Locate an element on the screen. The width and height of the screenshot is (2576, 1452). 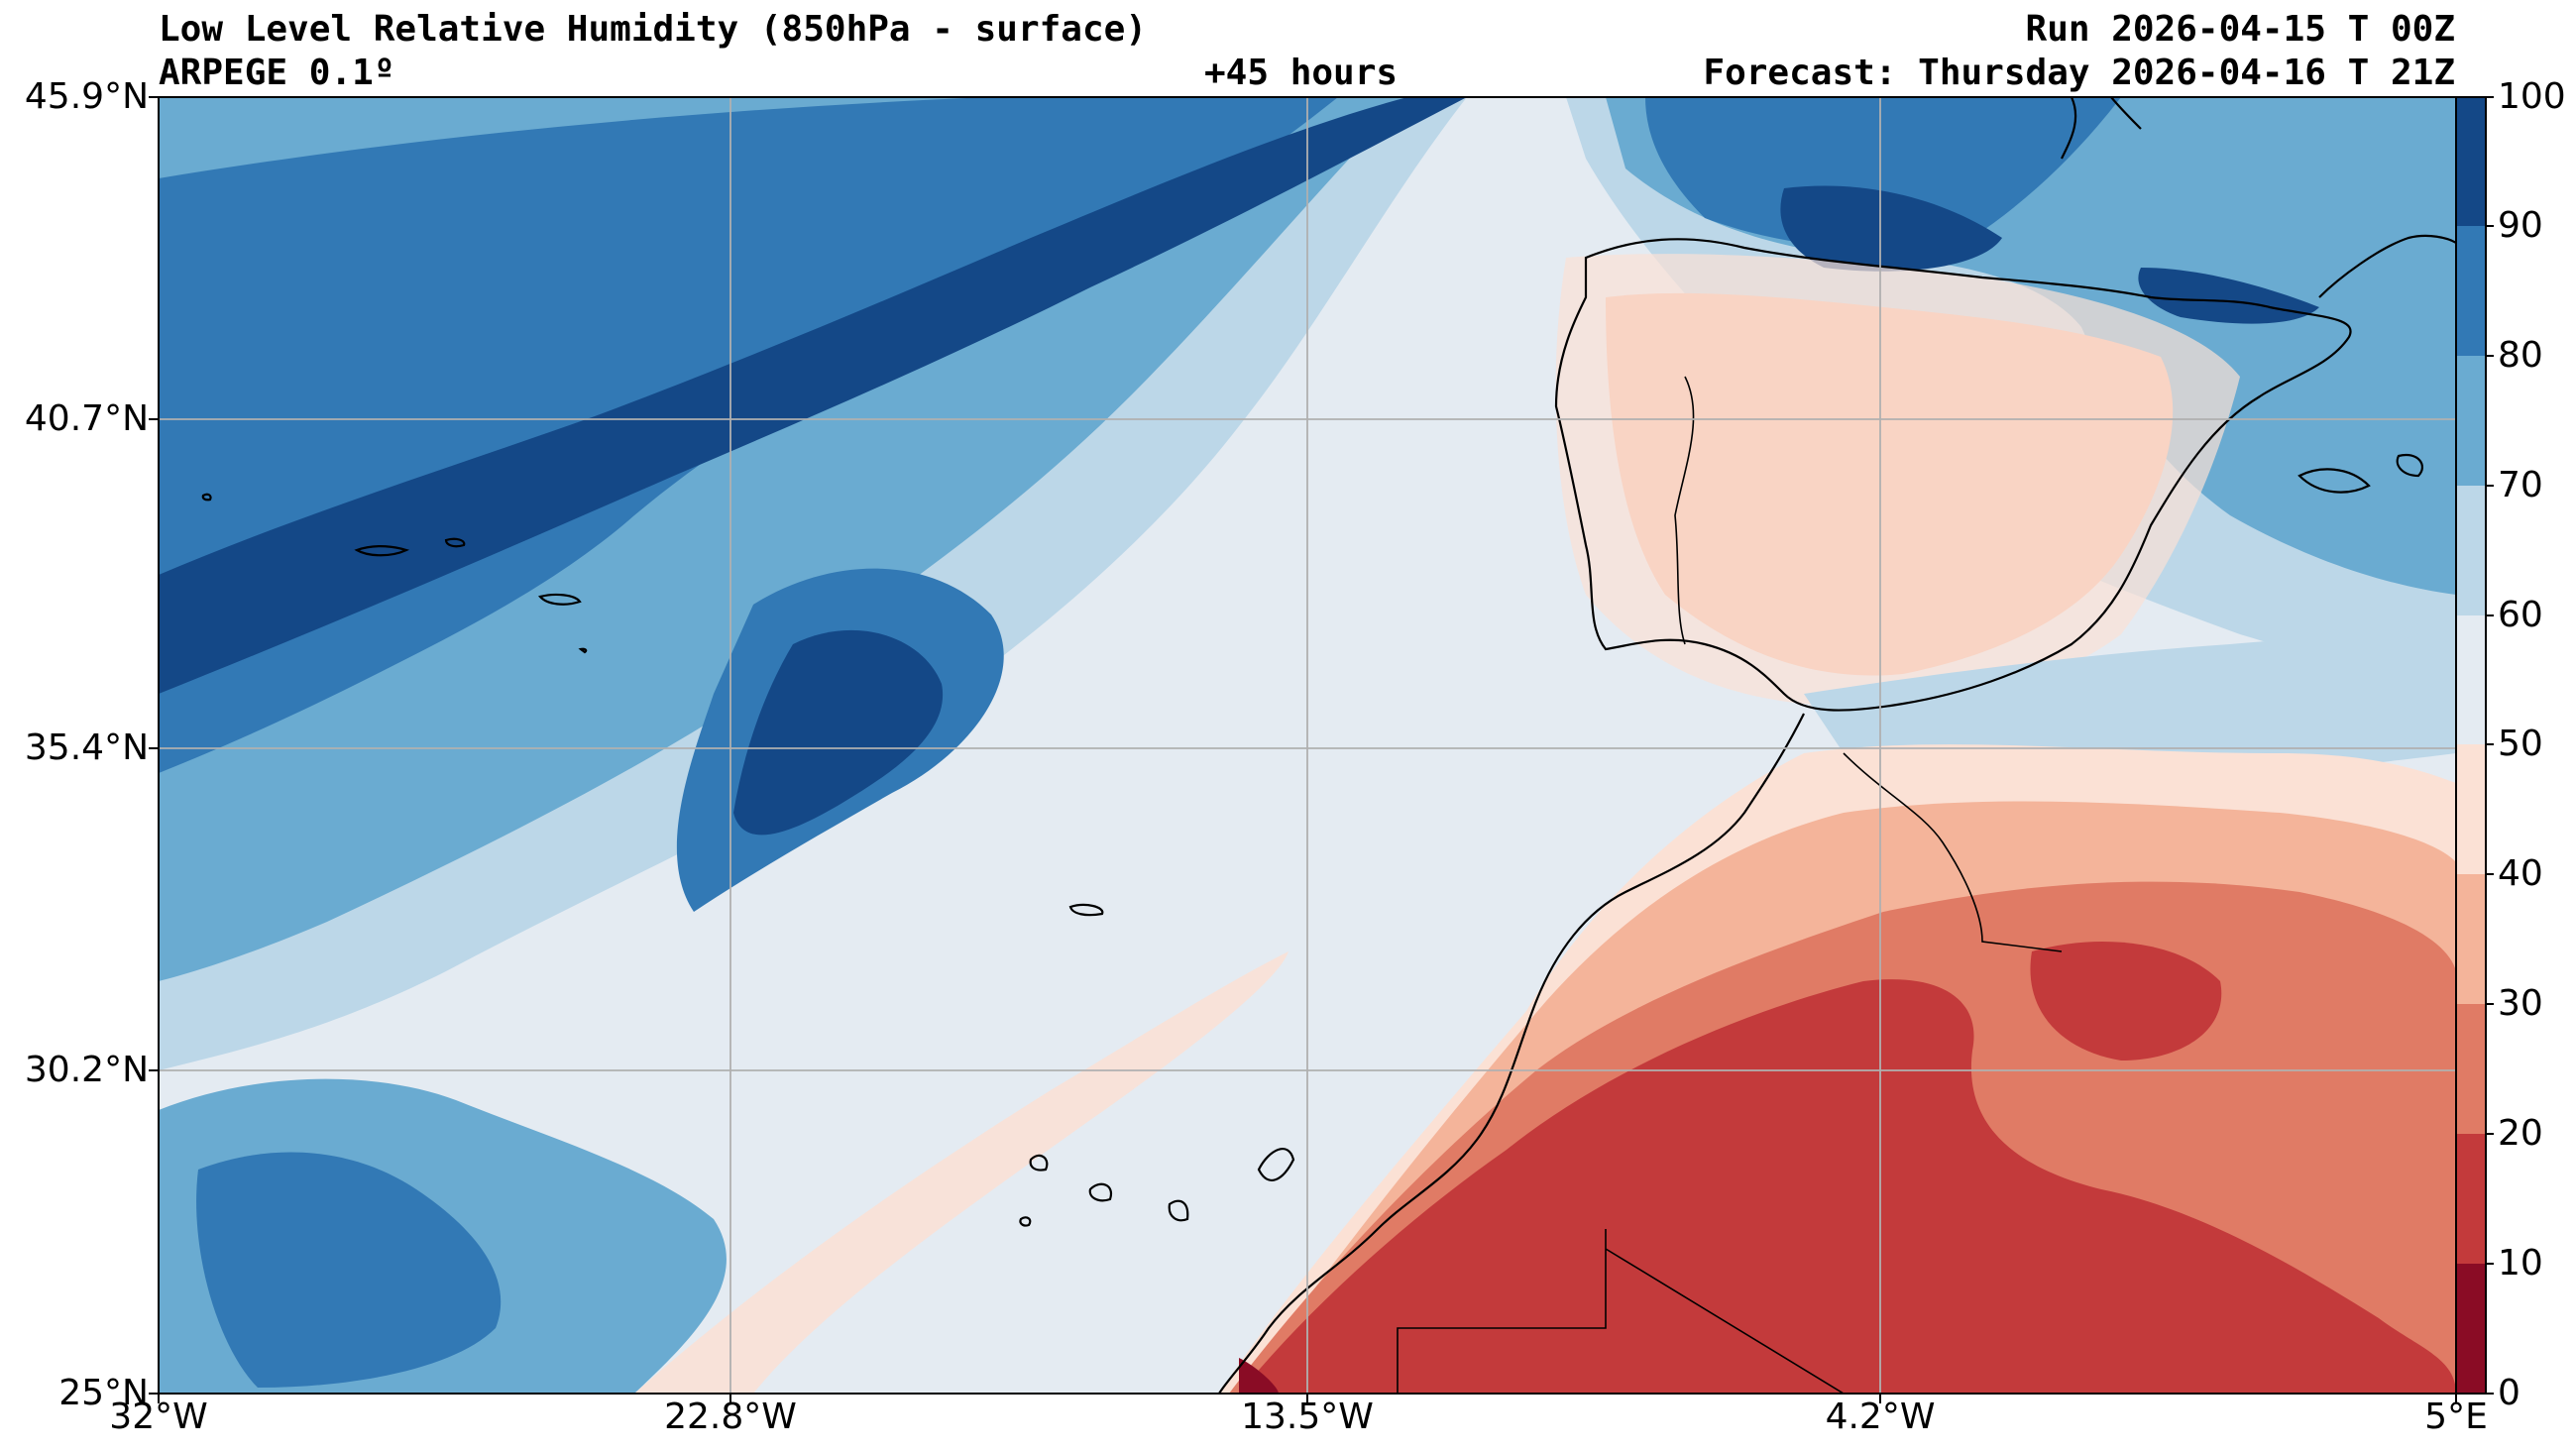
lat-tick-label: 30.2°N is located at coordinates (86, 1070).